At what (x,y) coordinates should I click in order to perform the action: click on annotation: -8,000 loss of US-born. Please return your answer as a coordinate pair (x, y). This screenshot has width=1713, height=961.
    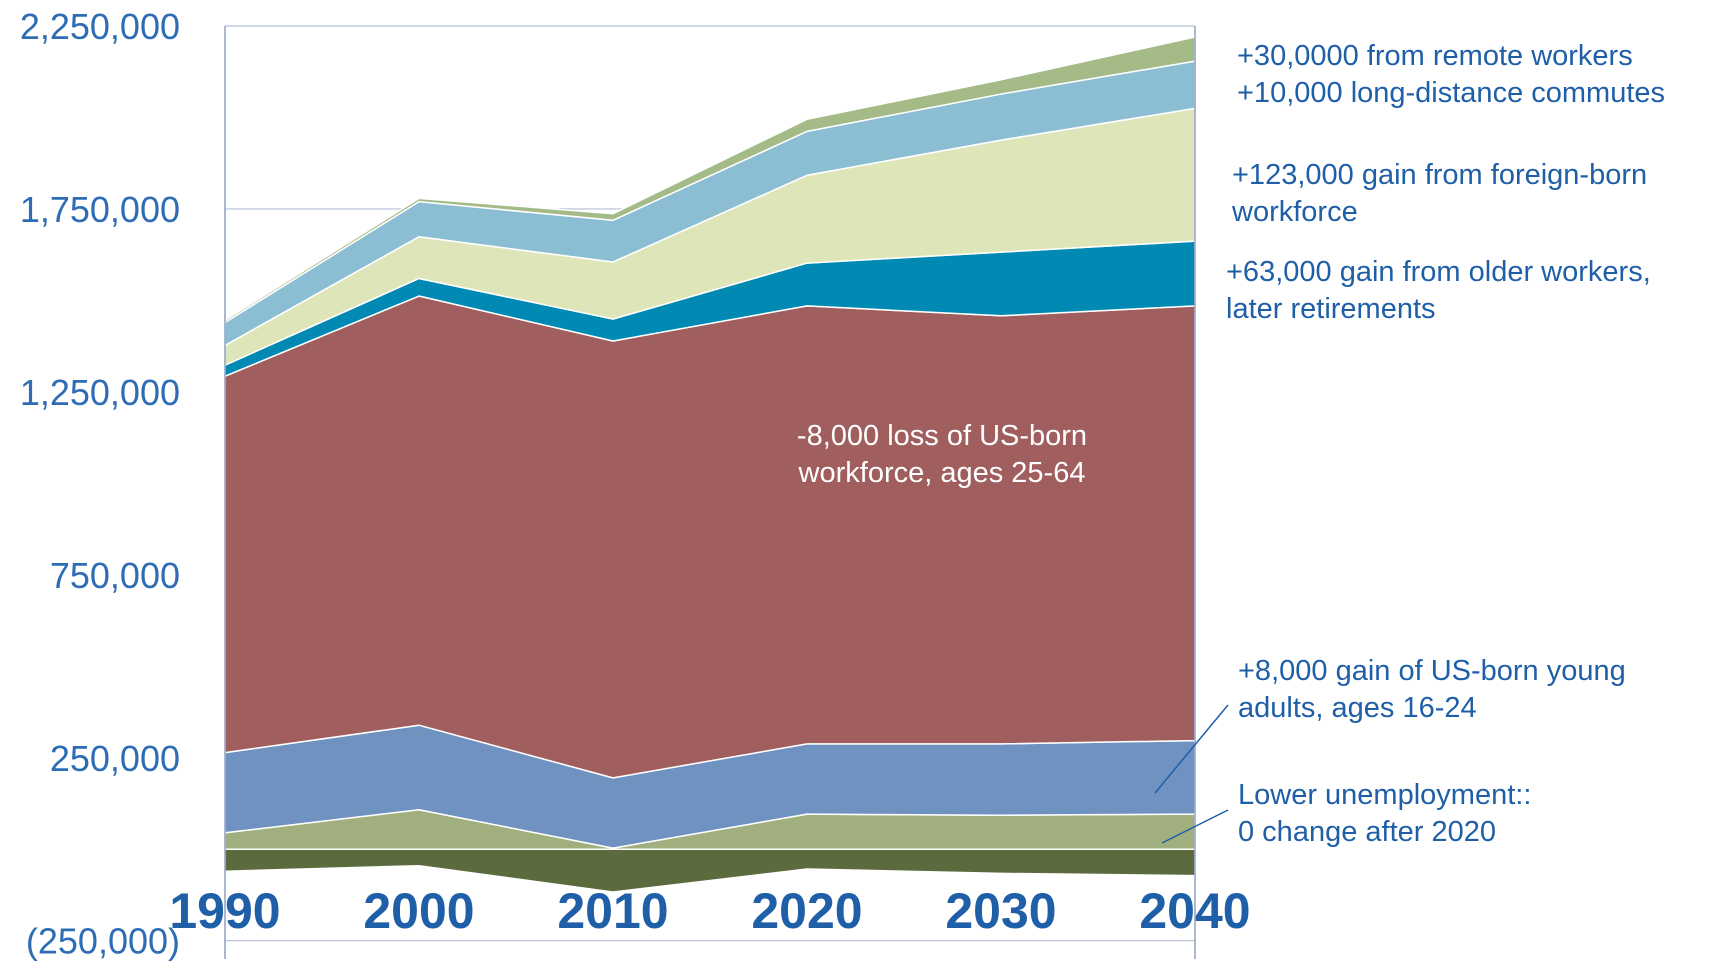
    Looking at the image, I should click on (942, 436).